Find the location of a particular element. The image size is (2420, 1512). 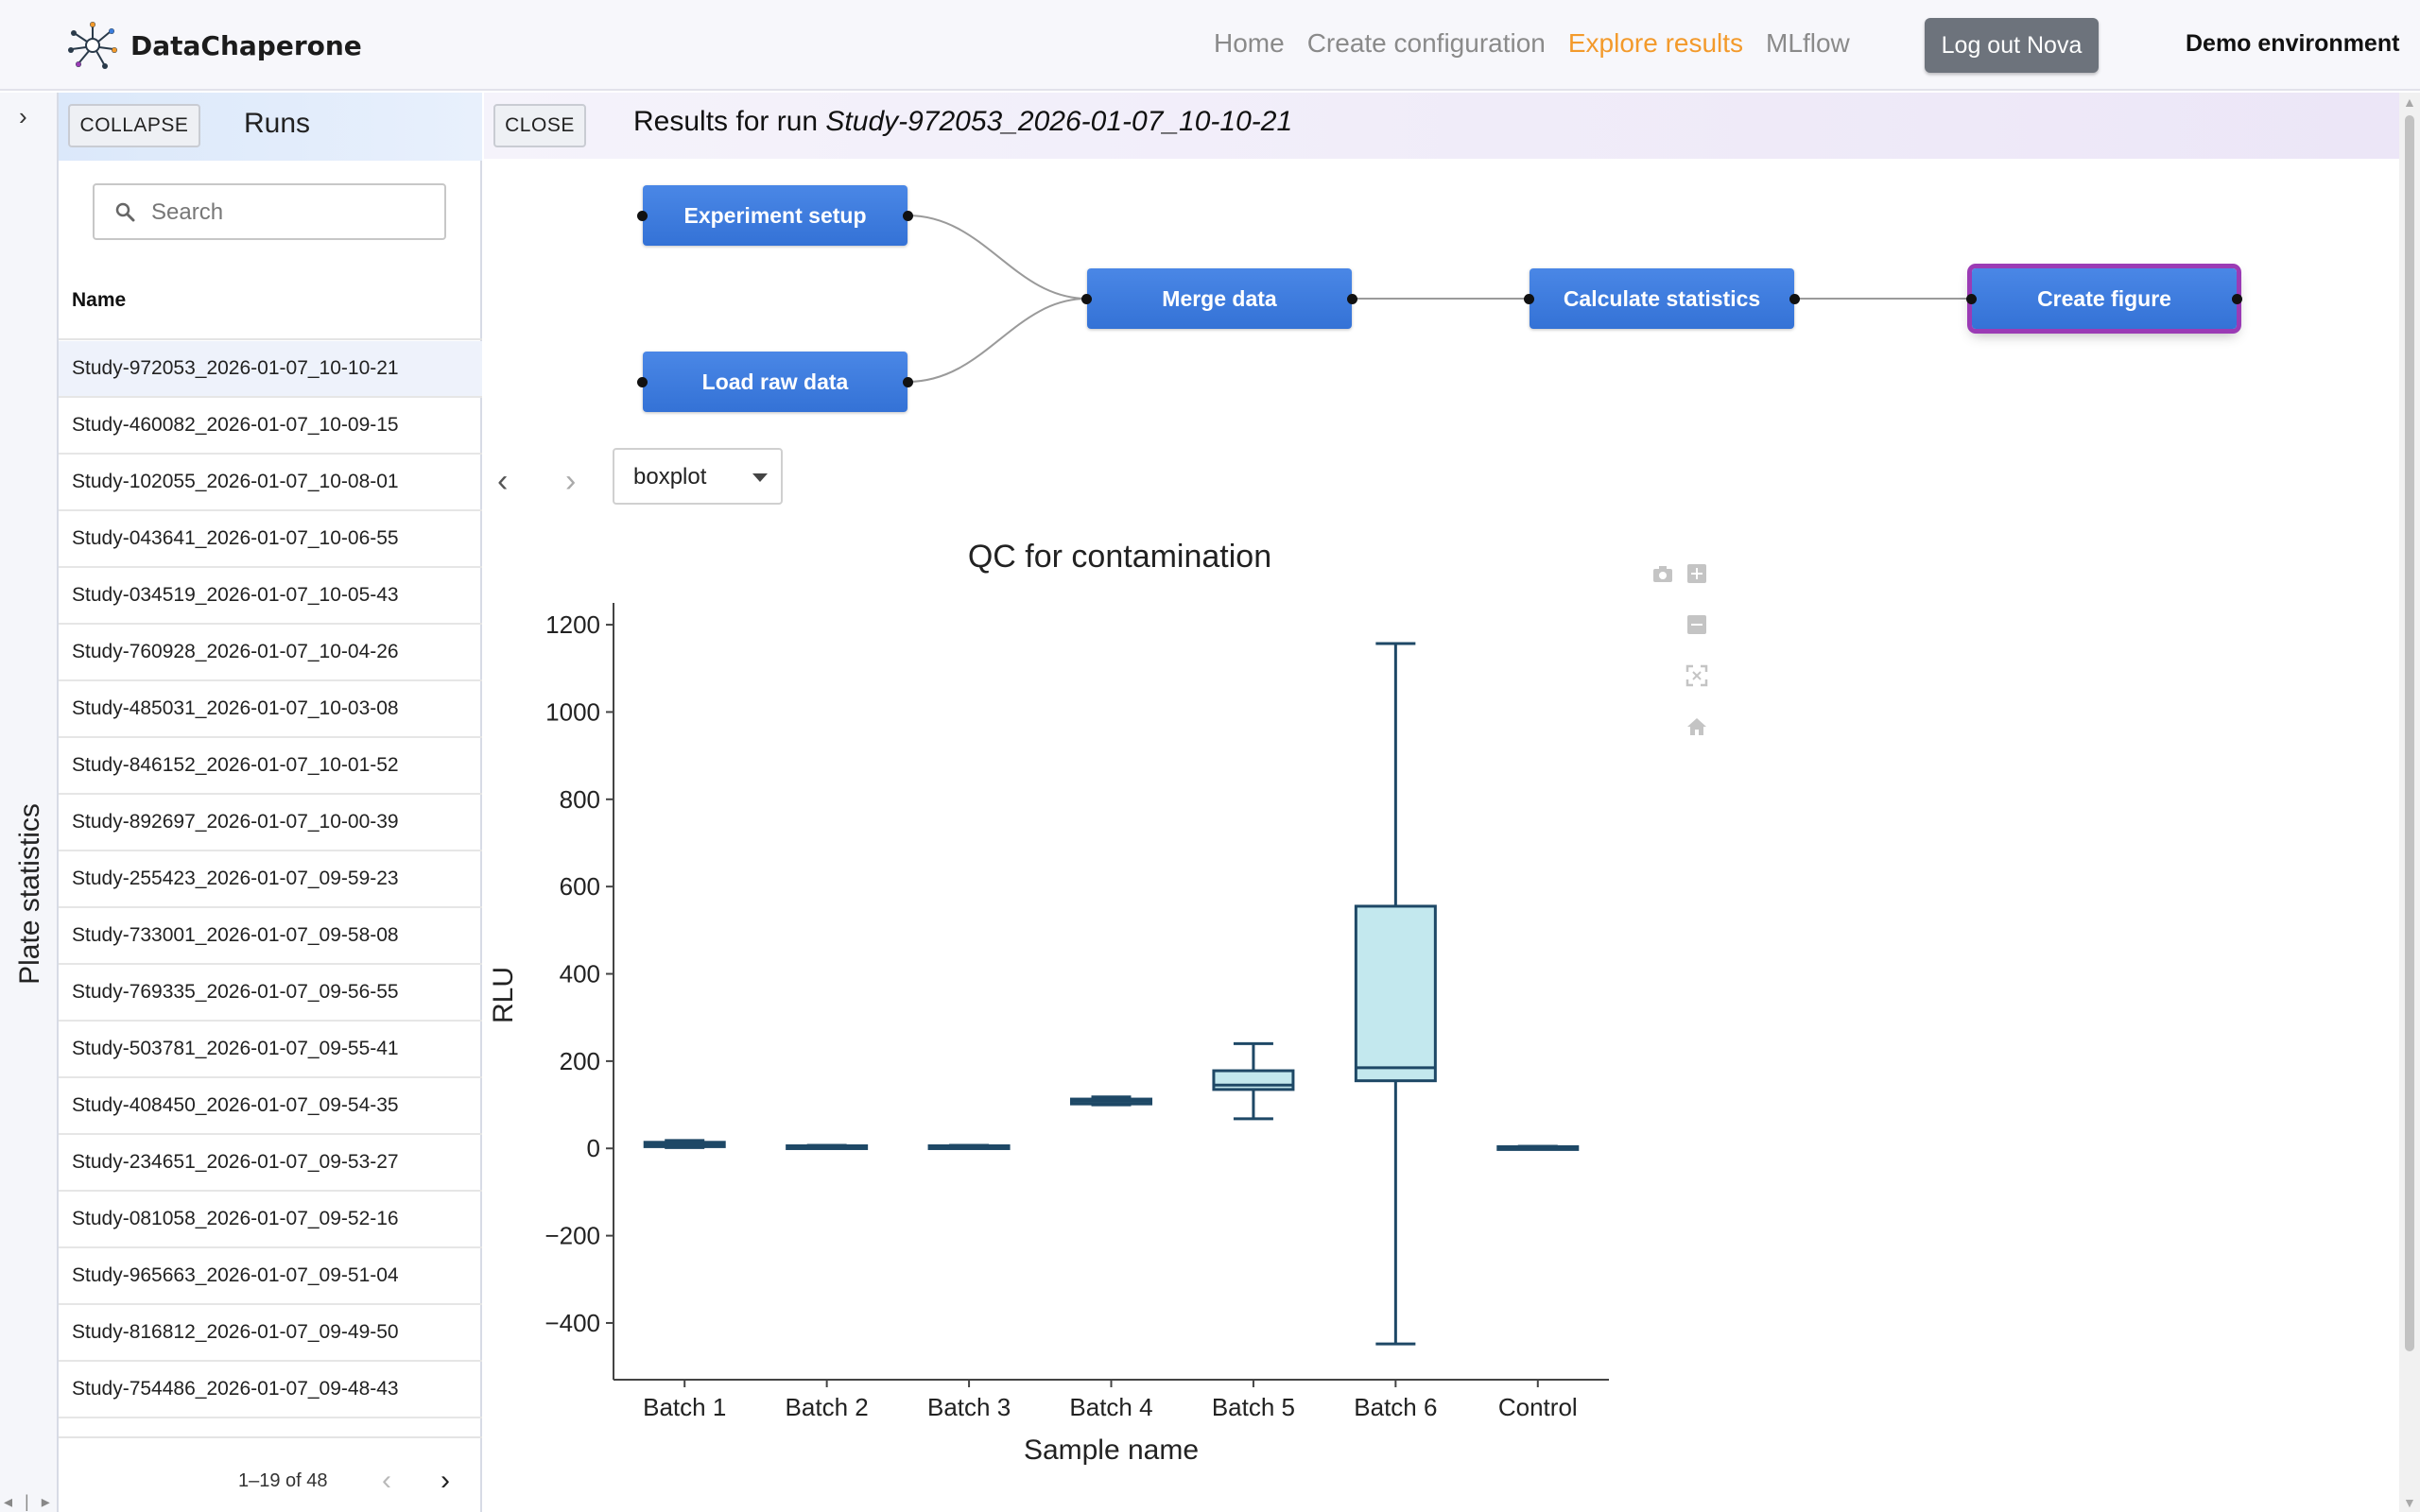

node-experiment-setup: Experiment setup is located at coordinates (775, 215).